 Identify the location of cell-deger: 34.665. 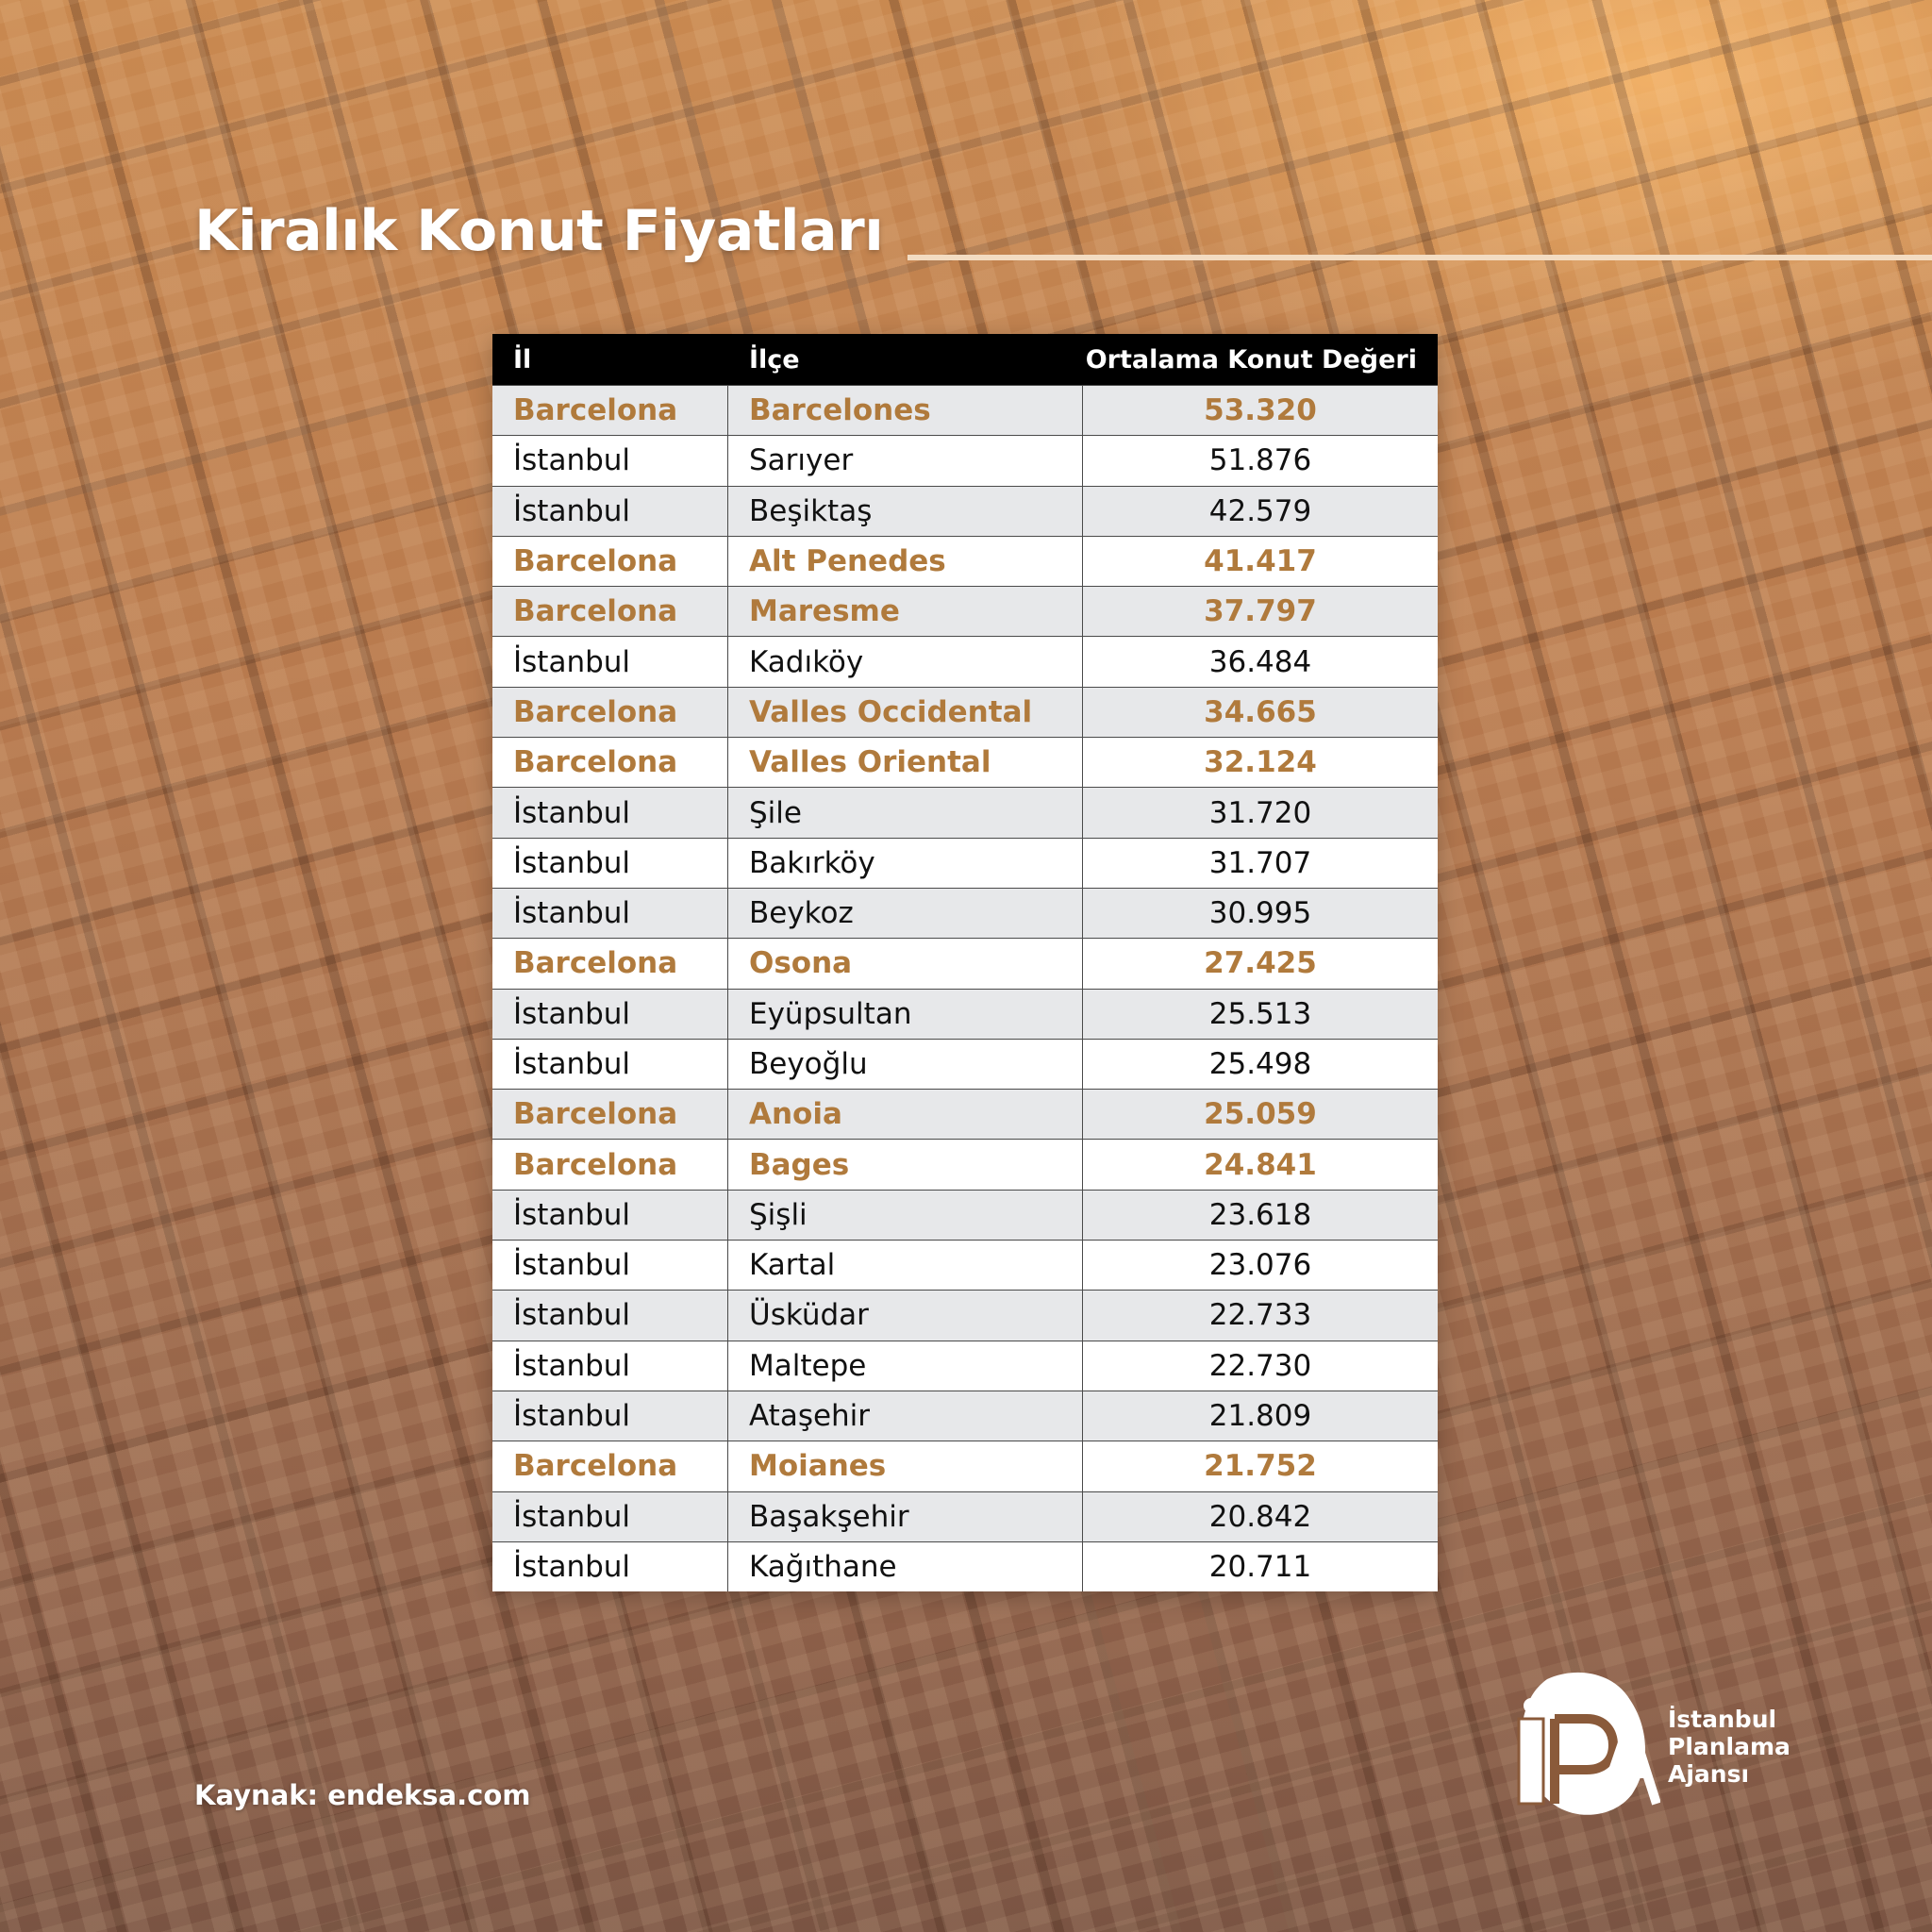
(1260, 712).